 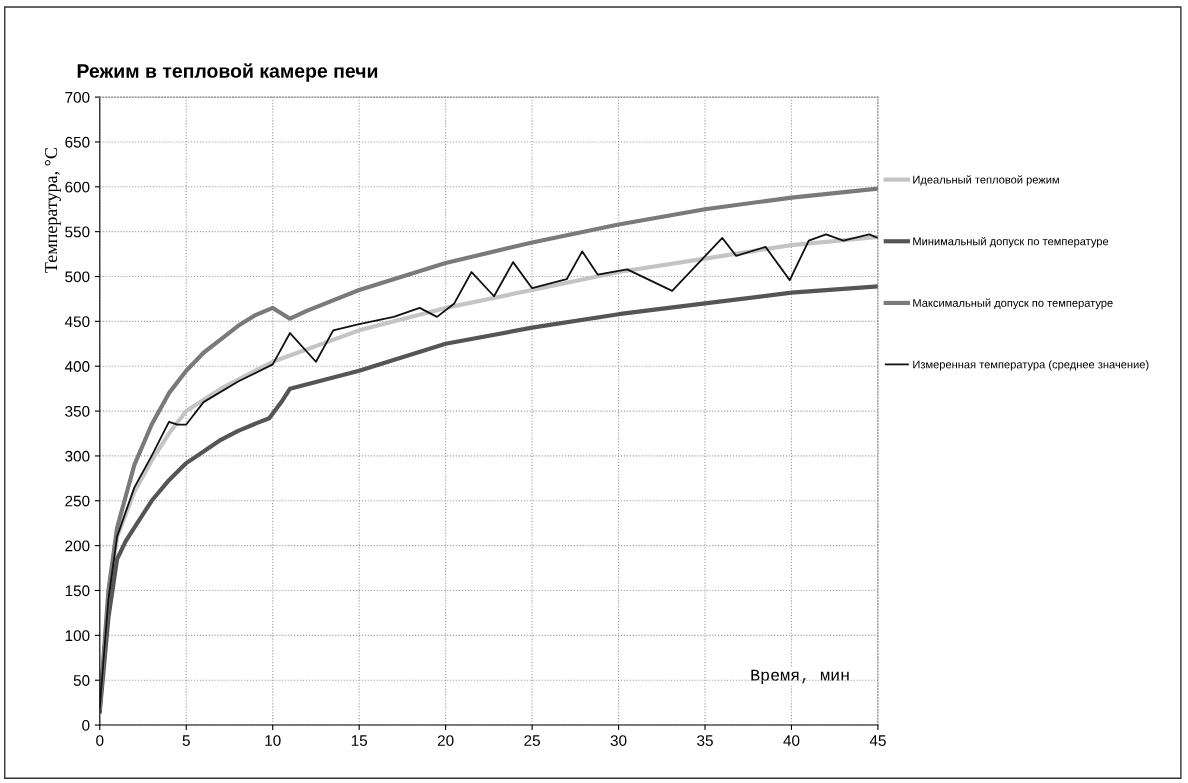 What do you see at coordinates (273, 740) in the screenshot?
I see `x-tick-label: 10` at bounding box center [273, 740].